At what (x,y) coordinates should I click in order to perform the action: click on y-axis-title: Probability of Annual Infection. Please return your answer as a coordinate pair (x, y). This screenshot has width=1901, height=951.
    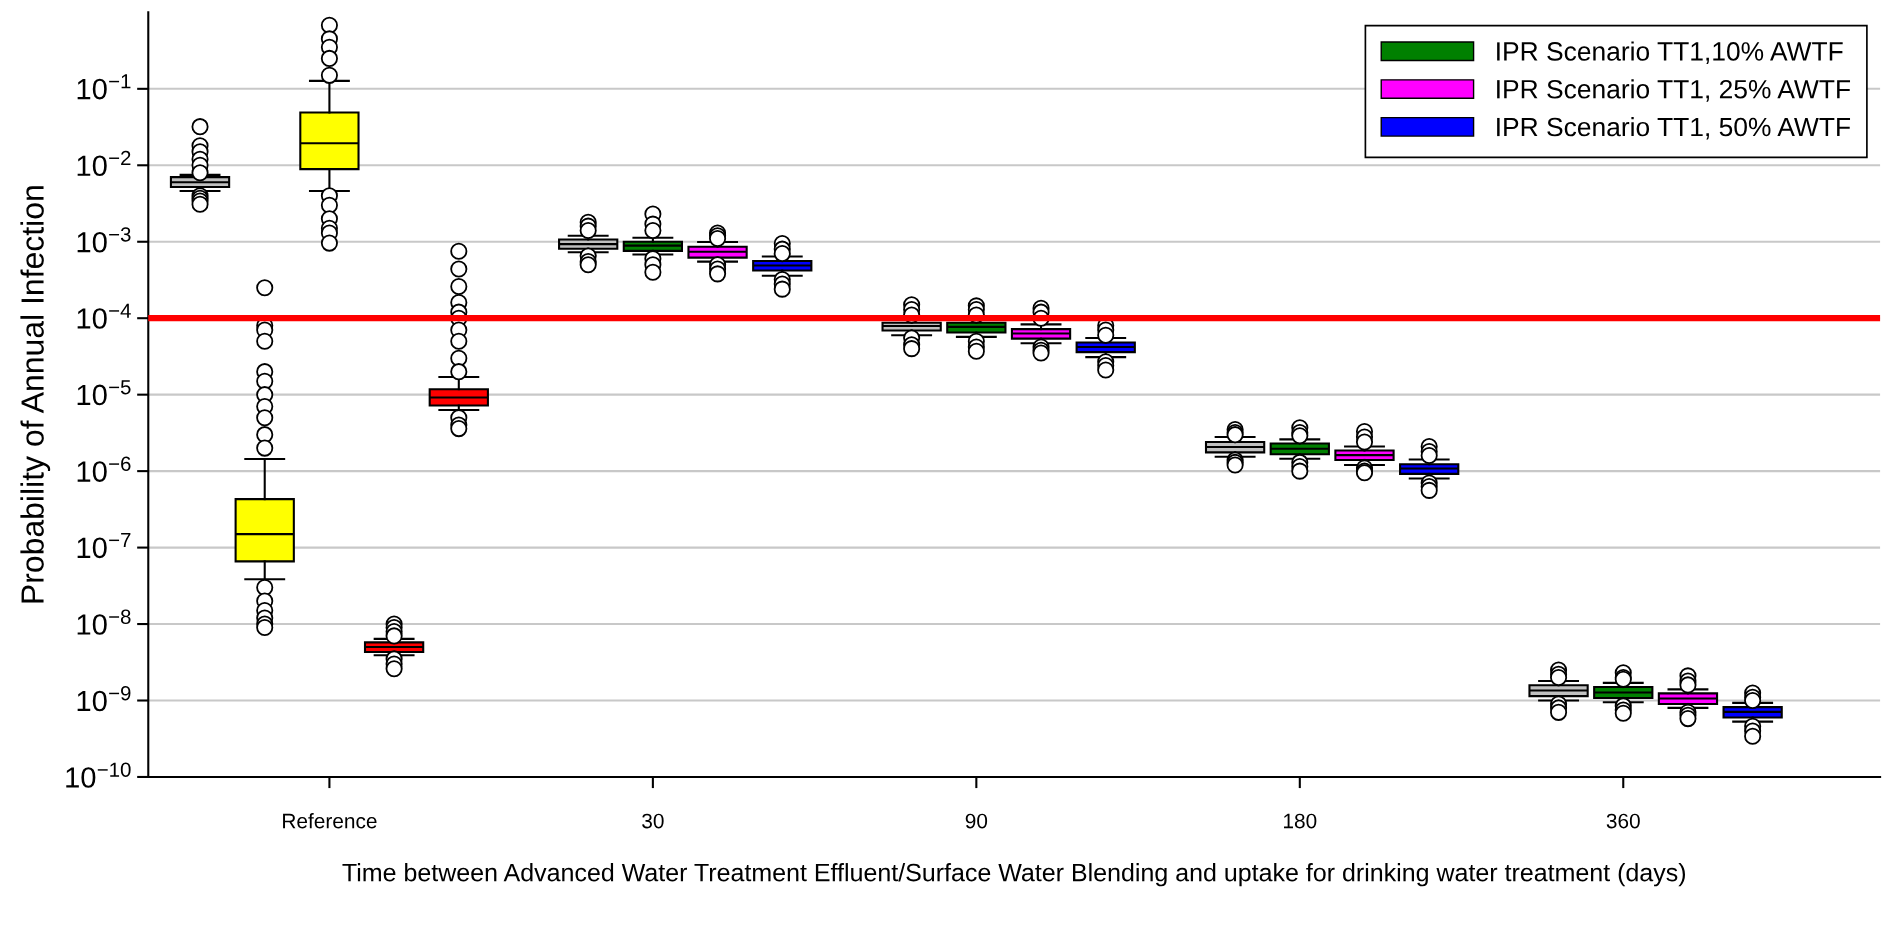
    Looking at the image, I should click on (35, 394).